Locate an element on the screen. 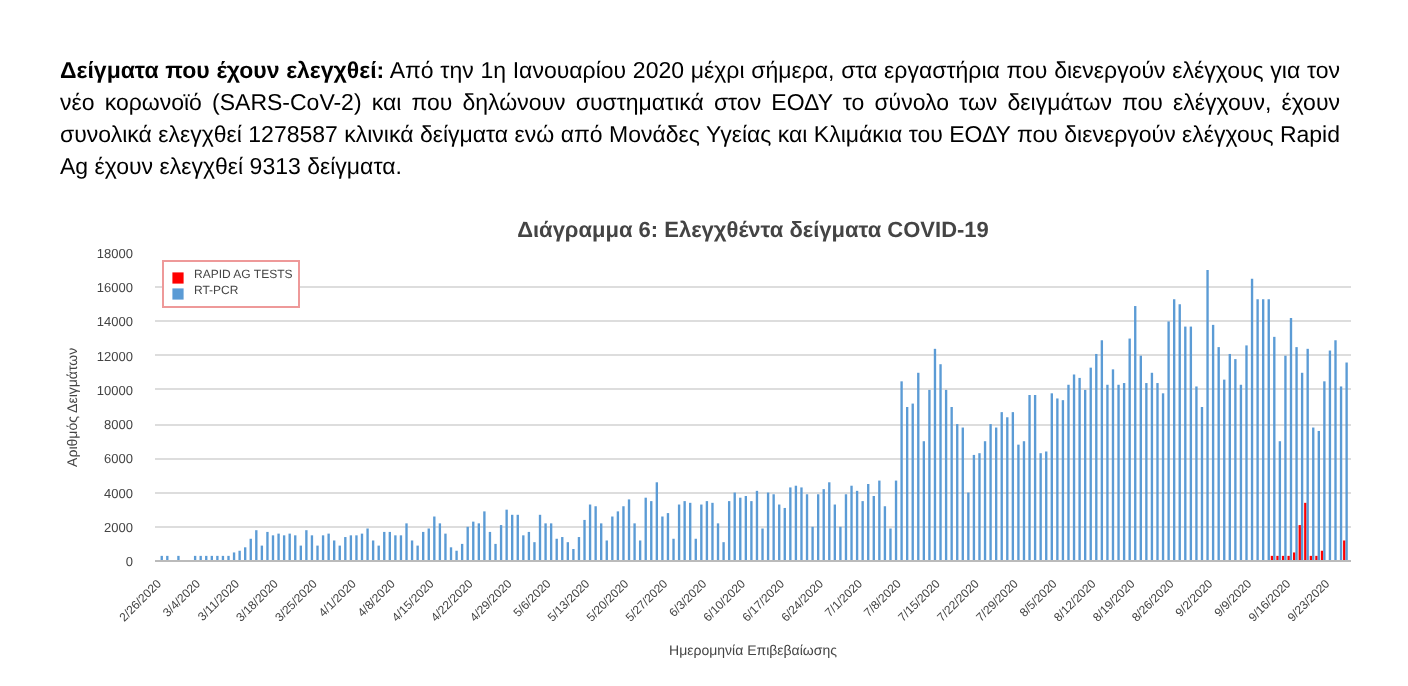  chart-title: Διάγραμμα 6: Ελεγχθέντα δείγματα COVID-19 is located at coordinates (753, 231).